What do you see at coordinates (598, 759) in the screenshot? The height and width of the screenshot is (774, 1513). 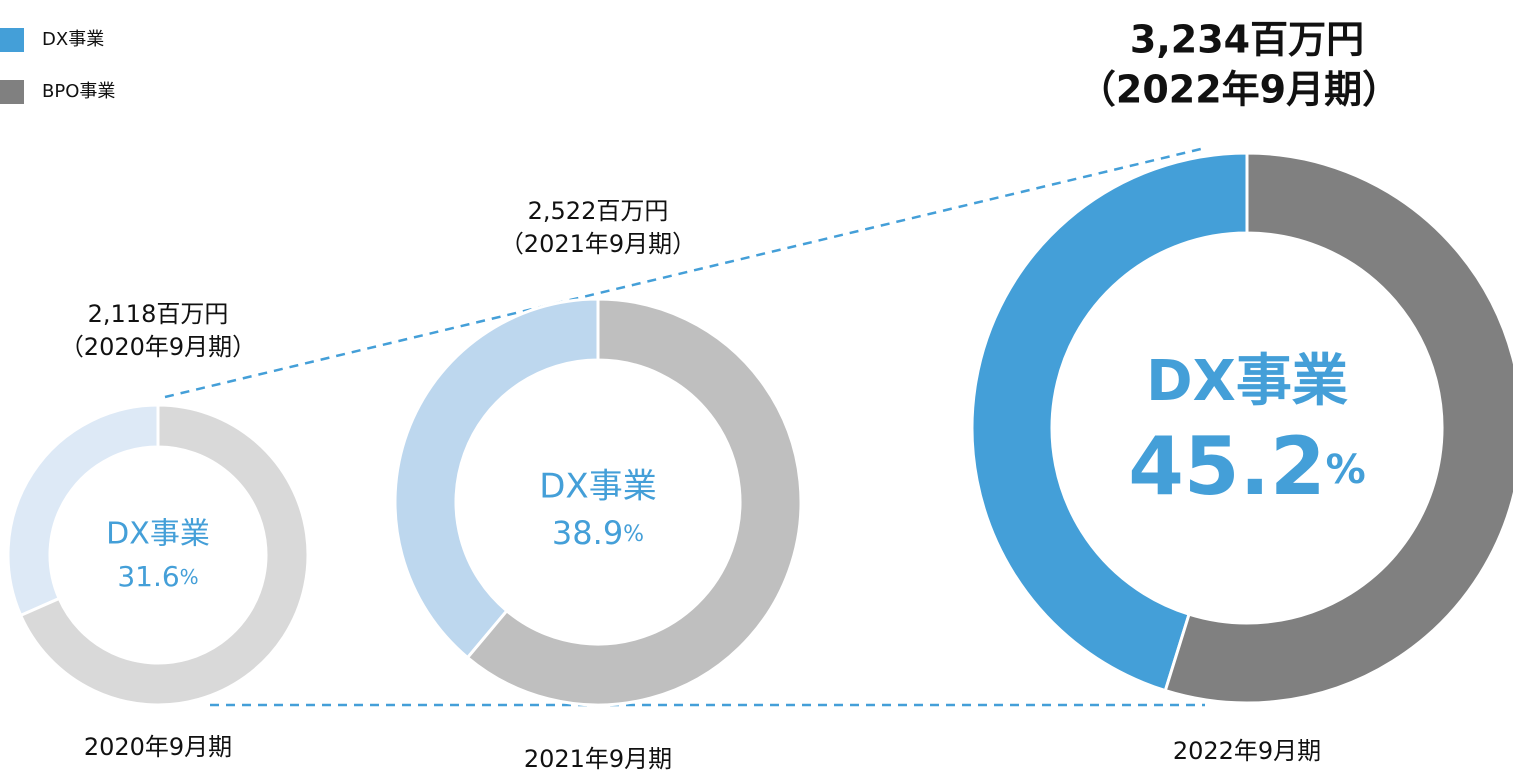 I see `x-label: 2021年9月期` at bounding box center [598, 759].